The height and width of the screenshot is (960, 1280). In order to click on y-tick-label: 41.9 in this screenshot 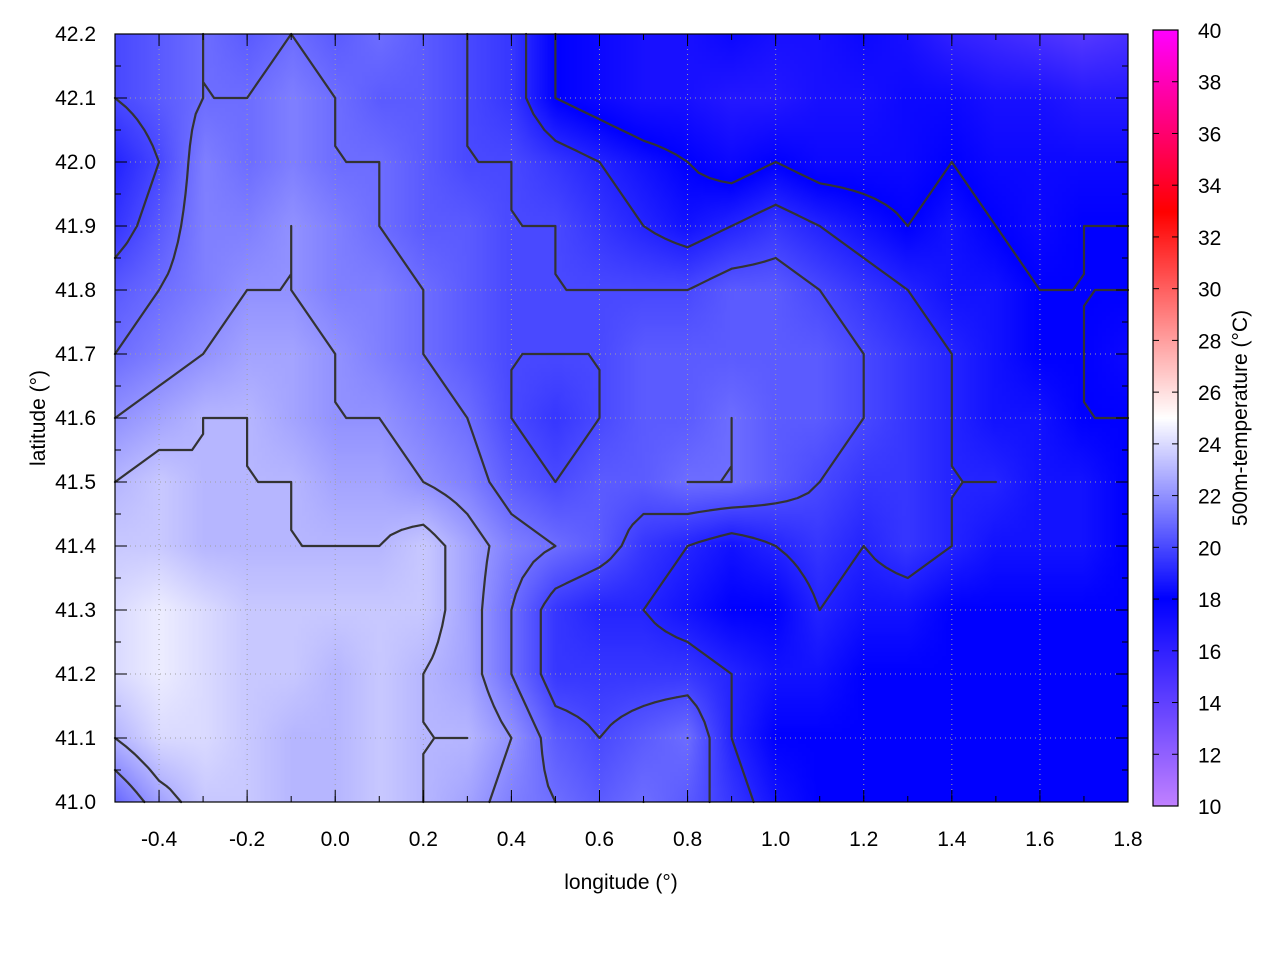, I will do `click(75, 226)`.